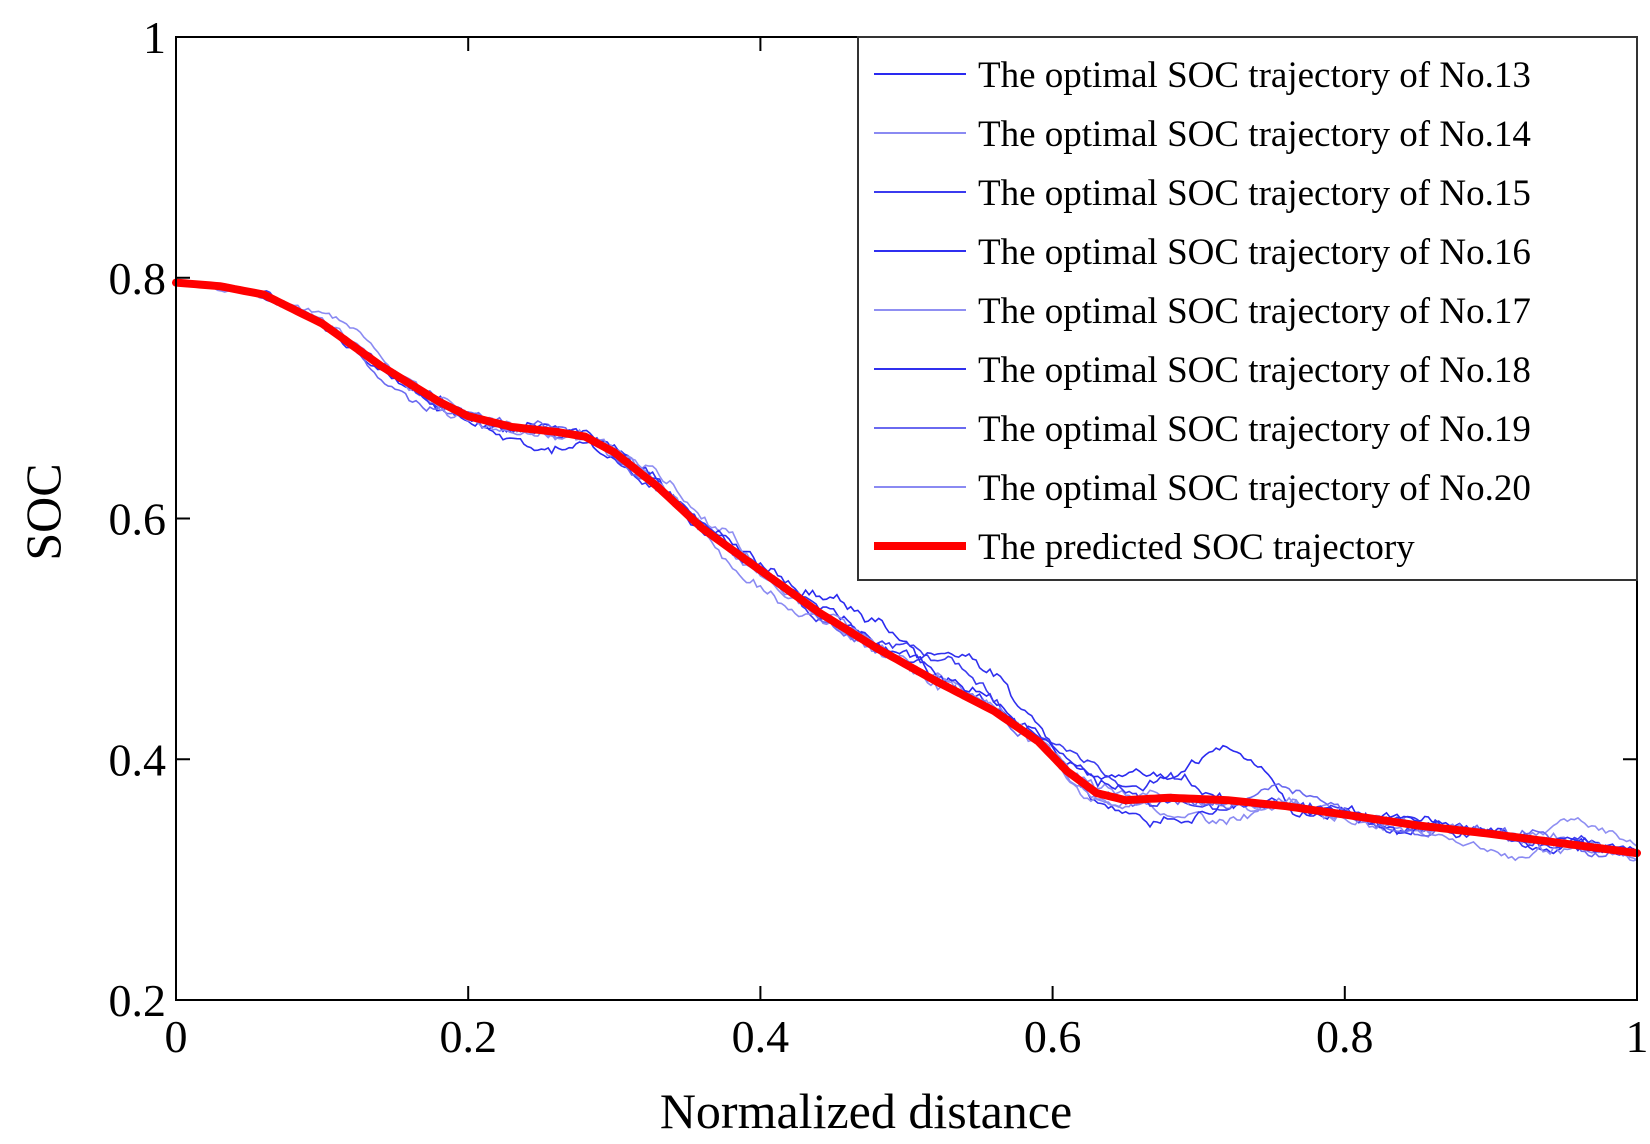  Describe the element at coordinates (1254, 193) in the screenshot. I see `legend-label: The optimal SOC trajectory of No.15` at that location.